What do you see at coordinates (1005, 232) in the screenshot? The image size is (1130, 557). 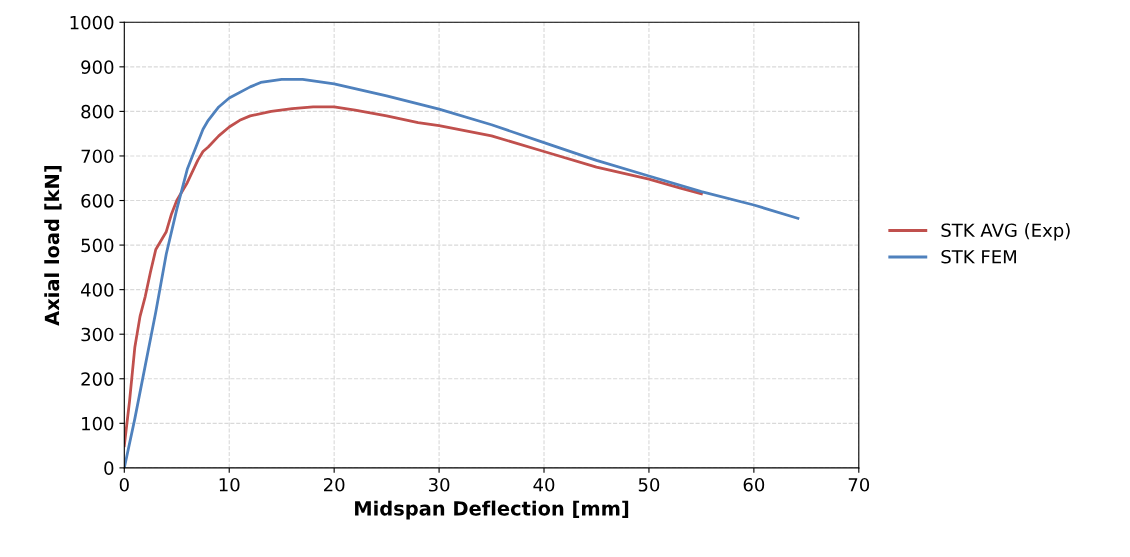 I see `legend-label: STK AVG (Exp)` at bounding box center [1005, 232].